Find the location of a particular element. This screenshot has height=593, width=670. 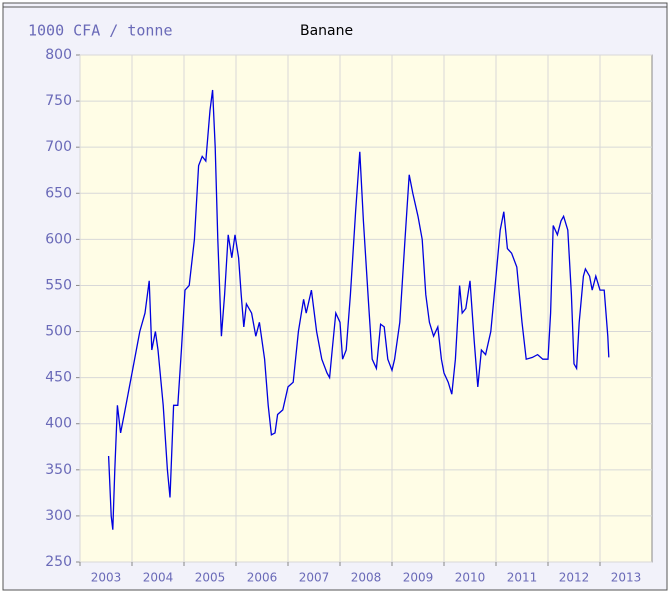

x-tick-label: 2004 is located at coordinates (158, 578).